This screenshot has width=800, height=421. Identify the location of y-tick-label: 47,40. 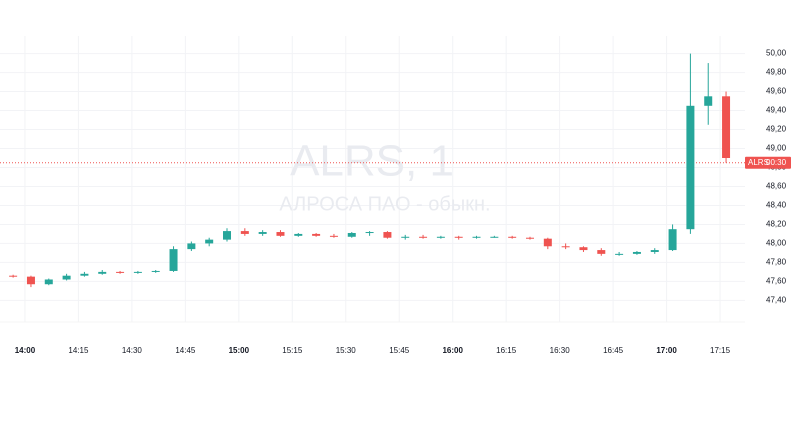
(776, 299).